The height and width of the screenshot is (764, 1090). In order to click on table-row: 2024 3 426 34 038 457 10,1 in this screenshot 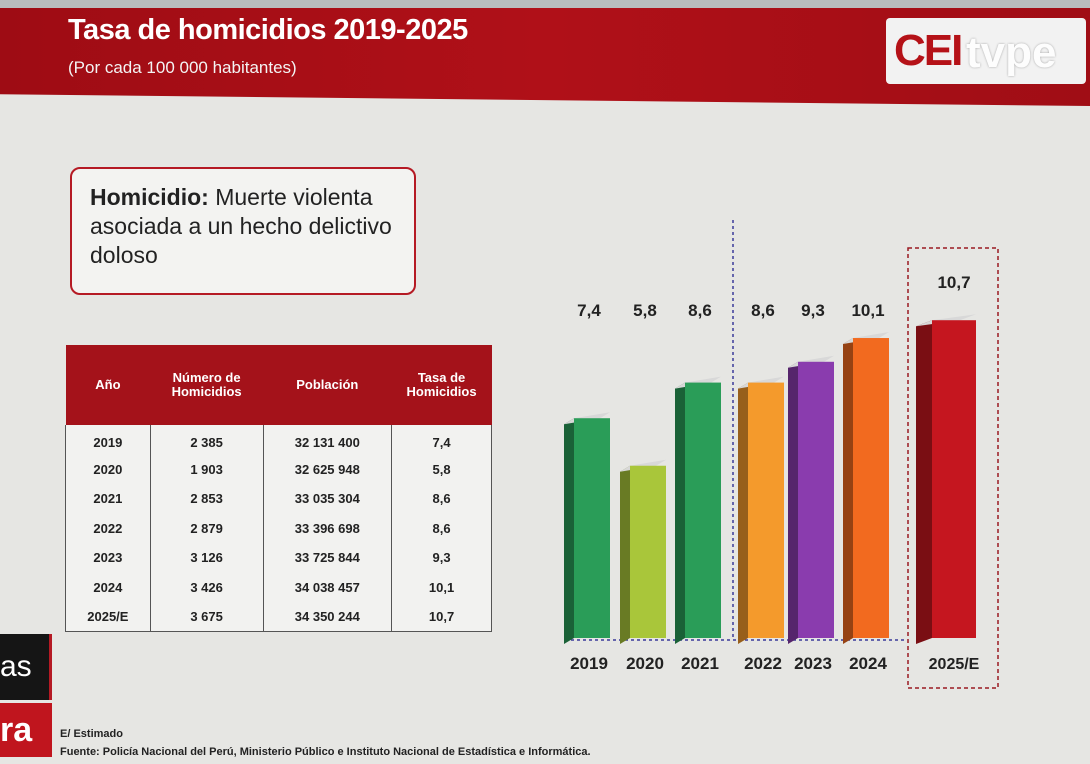, I will do `click(278, 587)`.